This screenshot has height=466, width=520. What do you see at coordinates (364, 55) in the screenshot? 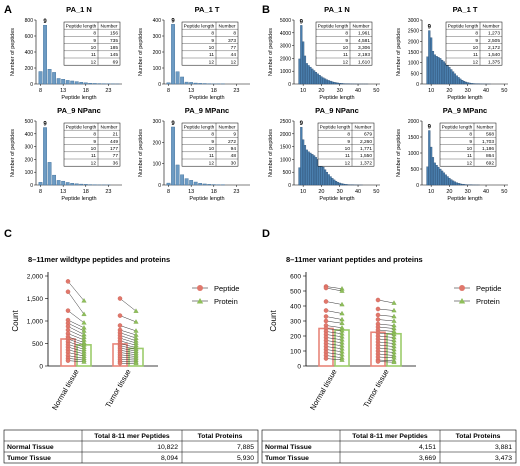
I see `inset-table-cell: 2,193` at bounding box center [364, 55].